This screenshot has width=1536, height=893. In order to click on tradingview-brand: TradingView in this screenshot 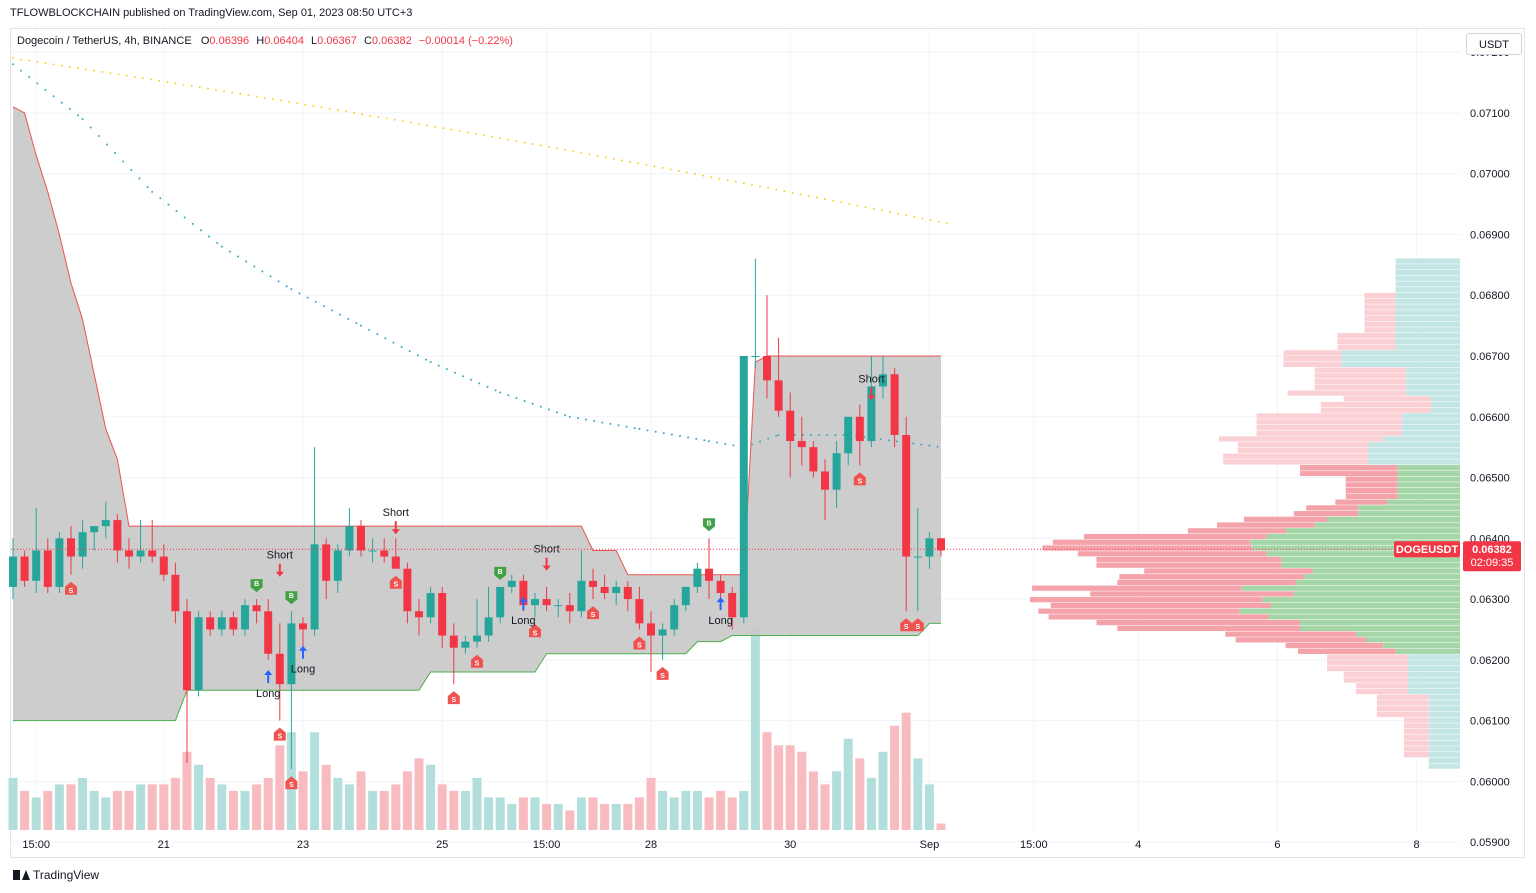, I will do `click(56, 875)`.